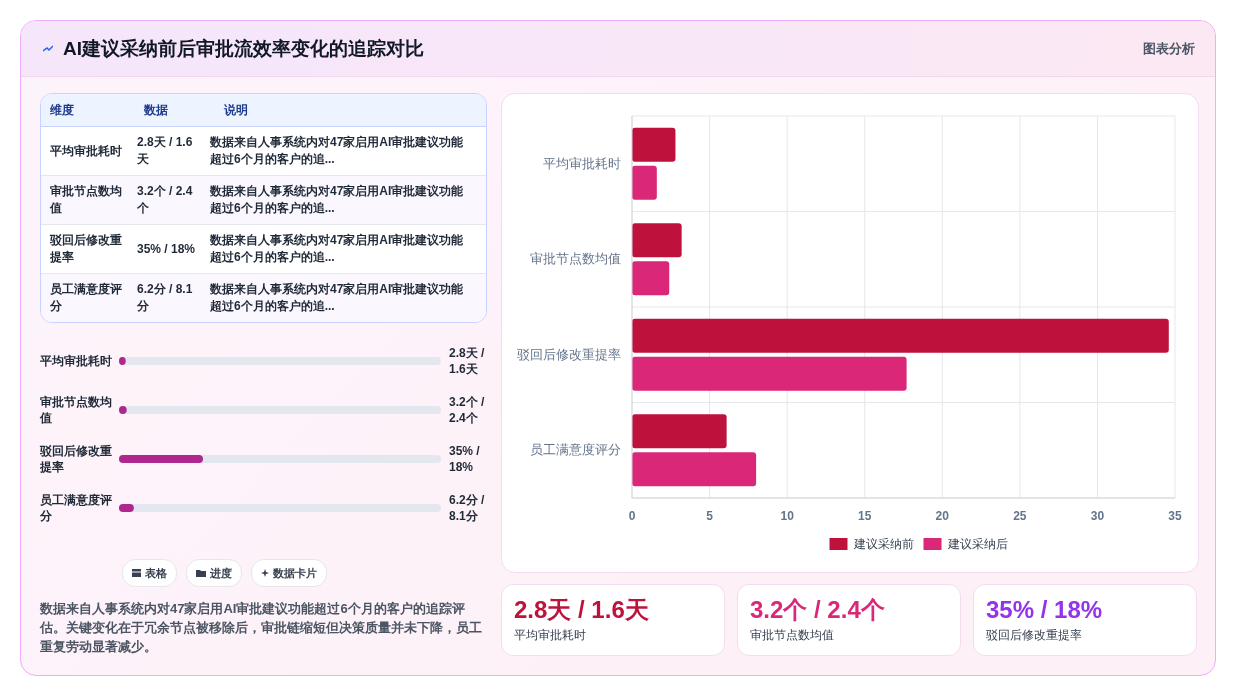  What do you see at coordinates (1034, 635) in the screenshot?
I see `category-label: 驳回后修改重提率` at bounding box center [1034, 635].